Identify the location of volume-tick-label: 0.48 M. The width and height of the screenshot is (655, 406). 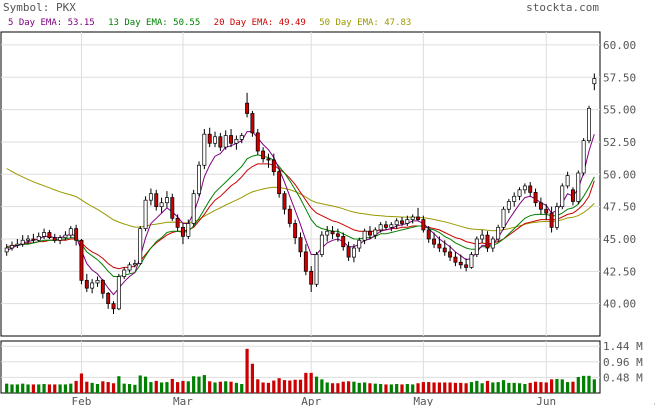
(623, 377).